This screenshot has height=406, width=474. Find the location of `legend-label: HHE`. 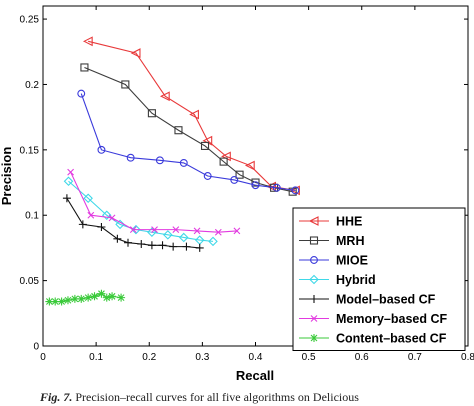

legend-label: HHE is located at coordinates (349, 222).